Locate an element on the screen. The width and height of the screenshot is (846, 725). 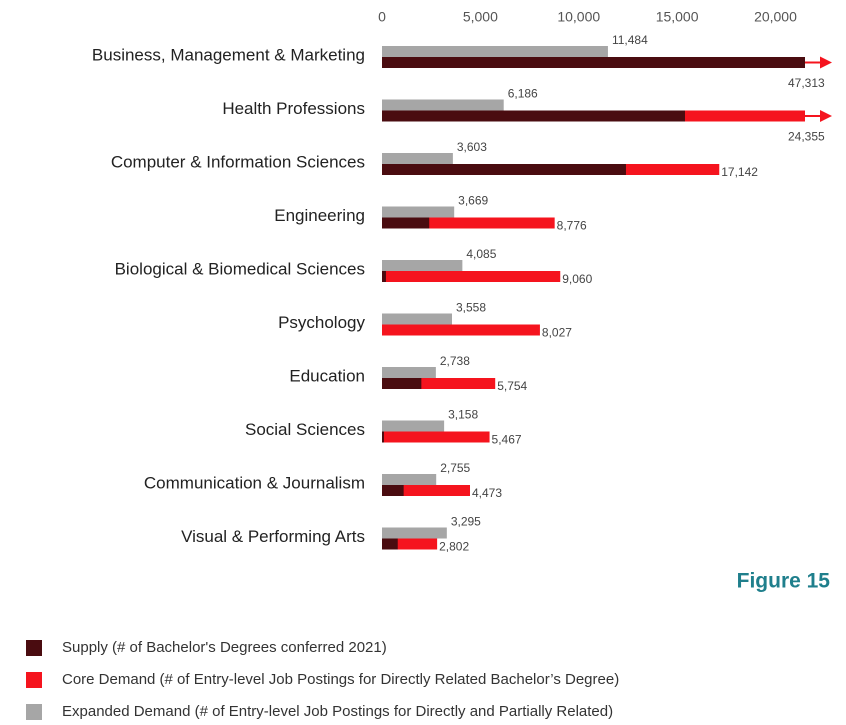
category-label: Education is located at coordinates (327, 375).